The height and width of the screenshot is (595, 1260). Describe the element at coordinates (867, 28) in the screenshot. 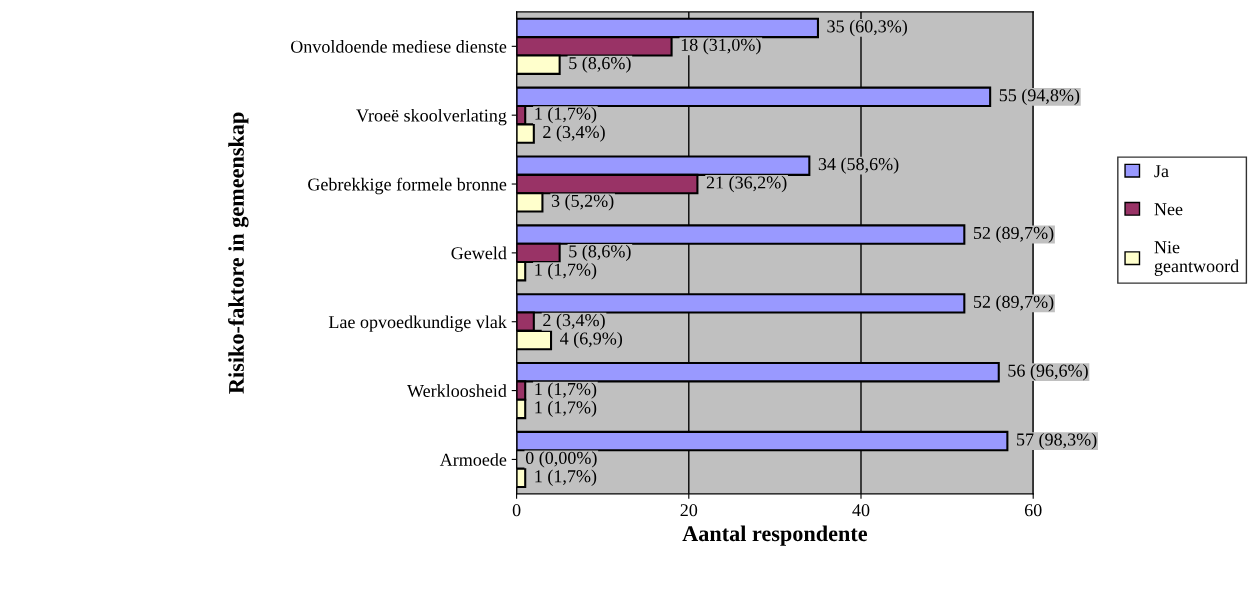

I see `data-label: 35 (60,3%)` at that location.